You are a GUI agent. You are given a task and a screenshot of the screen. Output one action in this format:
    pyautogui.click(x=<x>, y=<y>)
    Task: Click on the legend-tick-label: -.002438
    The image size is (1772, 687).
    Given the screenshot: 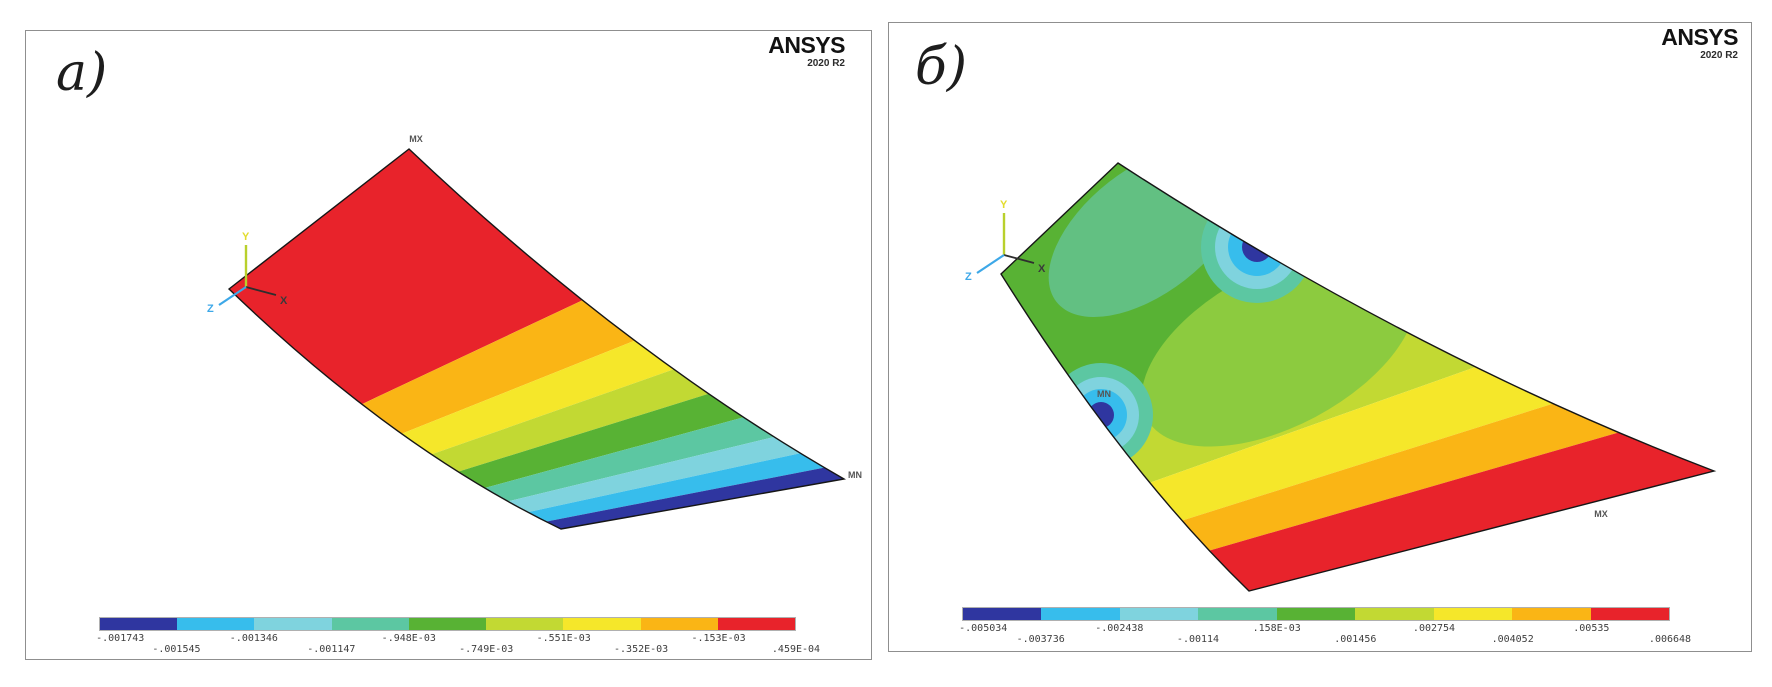 What is the action you would take?
    pyautogui.click(x=1119, y=628)
    